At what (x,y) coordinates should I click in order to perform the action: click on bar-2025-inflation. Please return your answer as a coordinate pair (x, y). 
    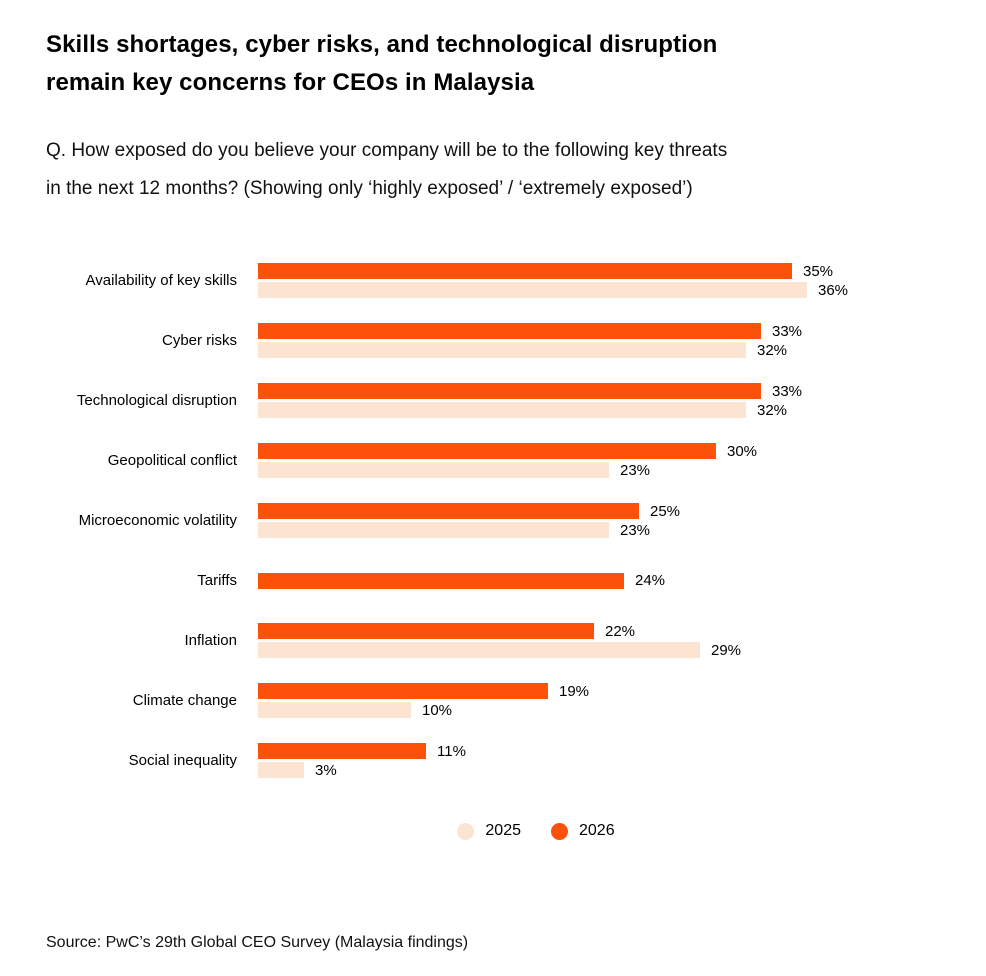
    Looking at the image, I should click on (479, 650).